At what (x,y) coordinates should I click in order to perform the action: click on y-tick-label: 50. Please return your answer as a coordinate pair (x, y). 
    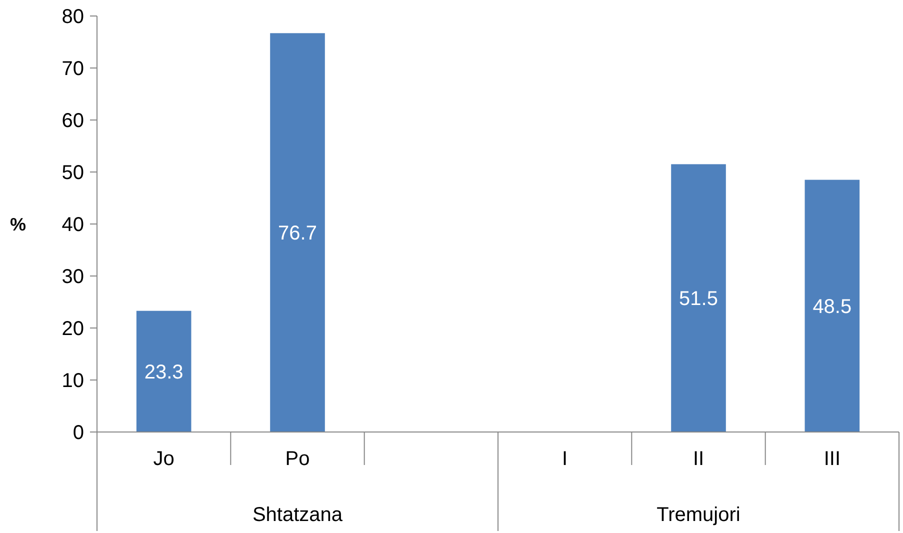
    Looking at the image, I should click on (73, 173).